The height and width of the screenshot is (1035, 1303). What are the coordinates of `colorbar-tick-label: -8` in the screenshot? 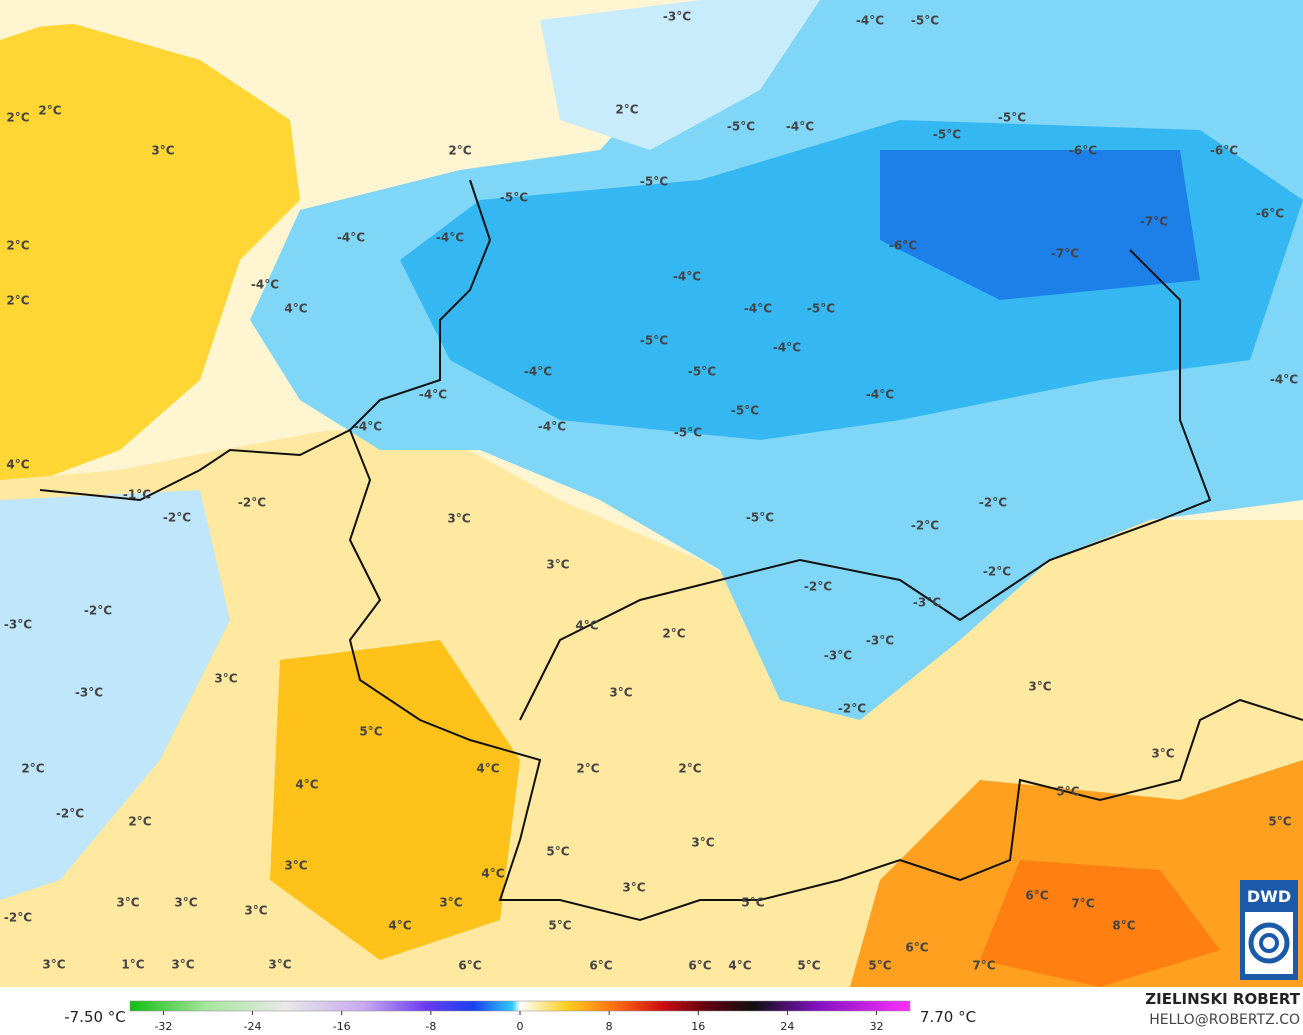 It's located at (430, 1026).